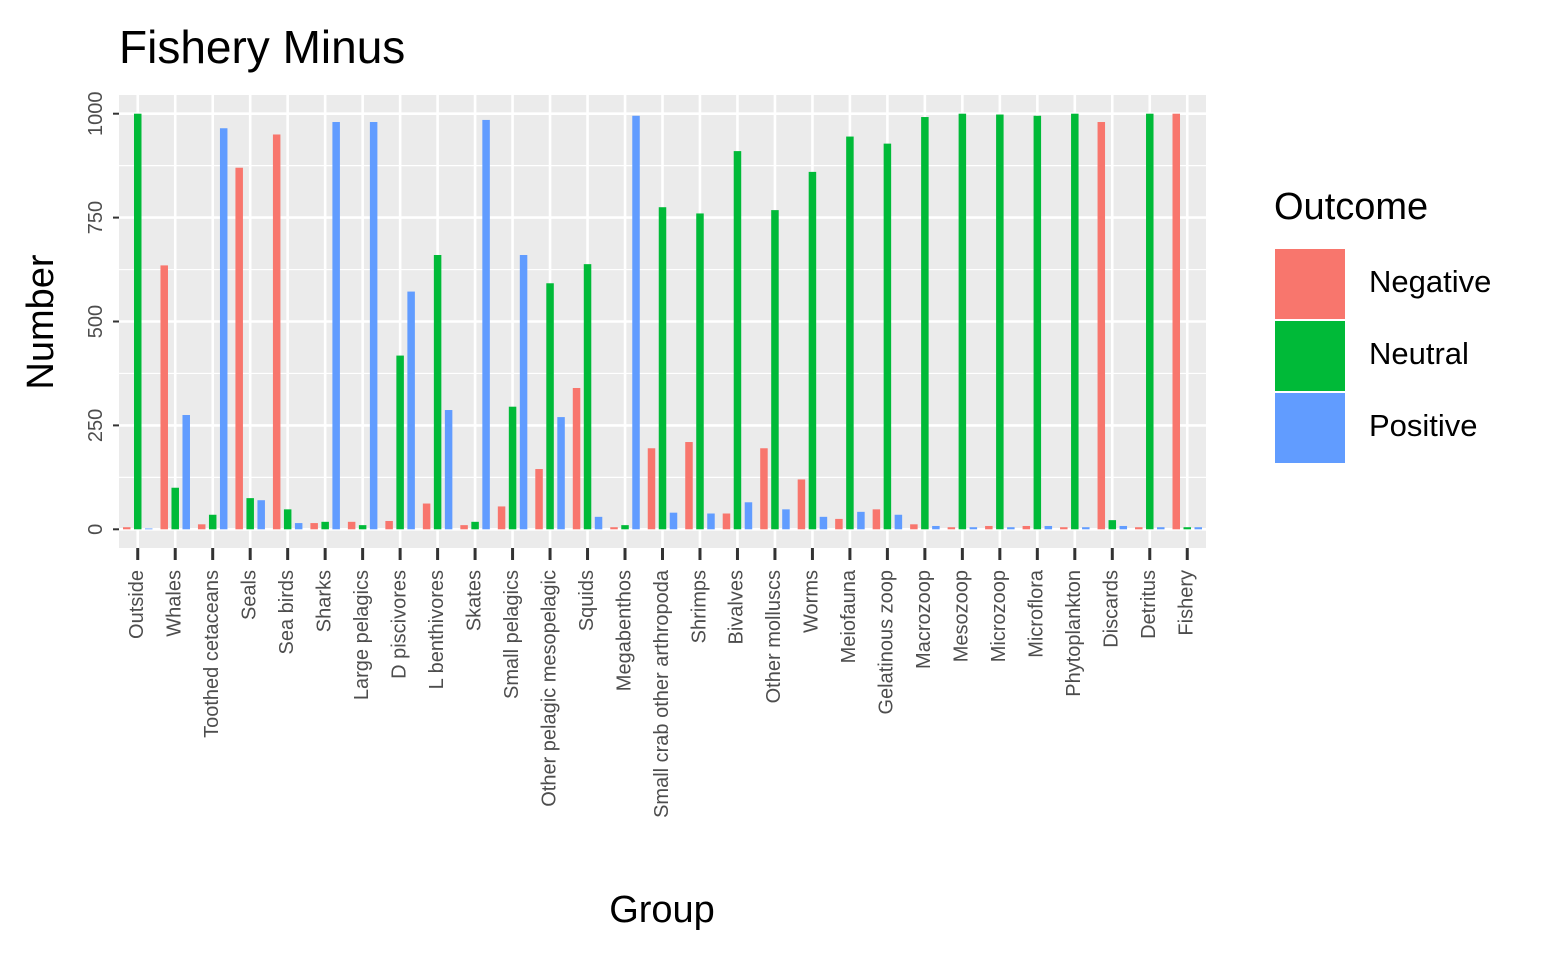 Image resolution: width=1559 pixels, height=955 pixels. What do you see at coordinates (625, 527) in the screenshot?
I see `bar-neutral-megabenthos` at bounding box center [625, 527].